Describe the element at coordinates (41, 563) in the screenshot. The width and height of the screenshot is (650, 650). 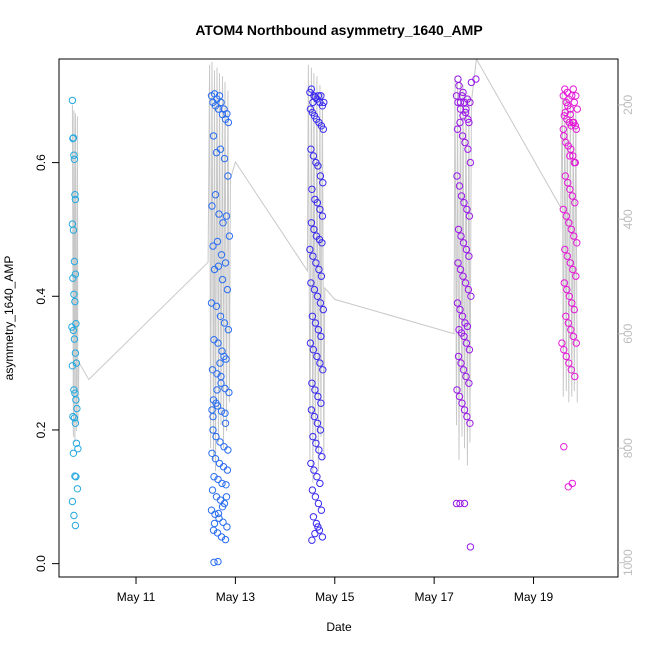
I see `y-tick-label: 0.0` at that location.